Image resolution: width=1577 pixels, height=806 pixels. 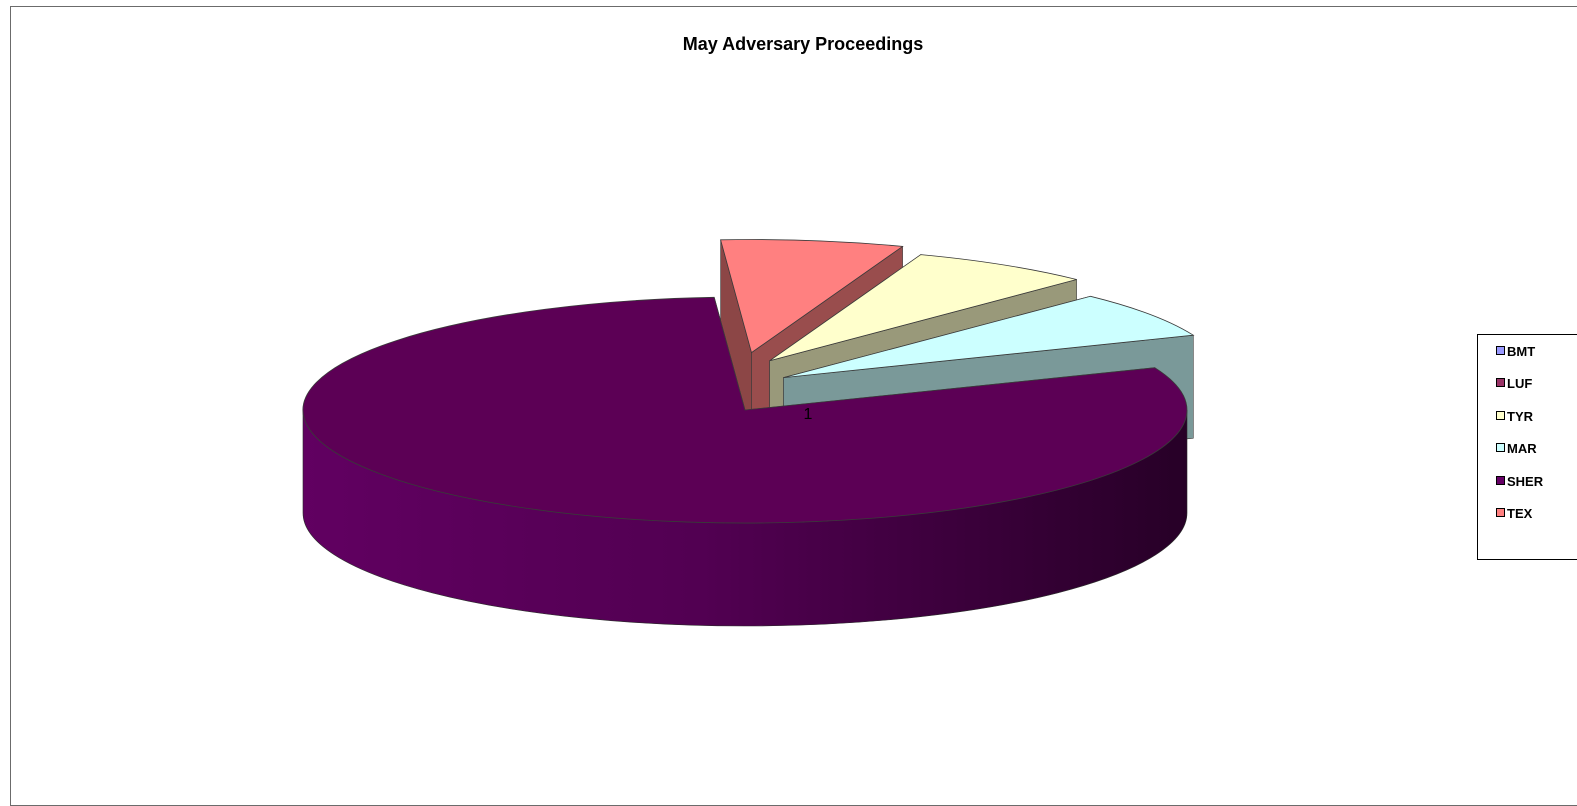 What do you see at coordinates (1500, 480) in the screenshot?
I see `legend-swatch-sher` at bounding box center [1500, 480].